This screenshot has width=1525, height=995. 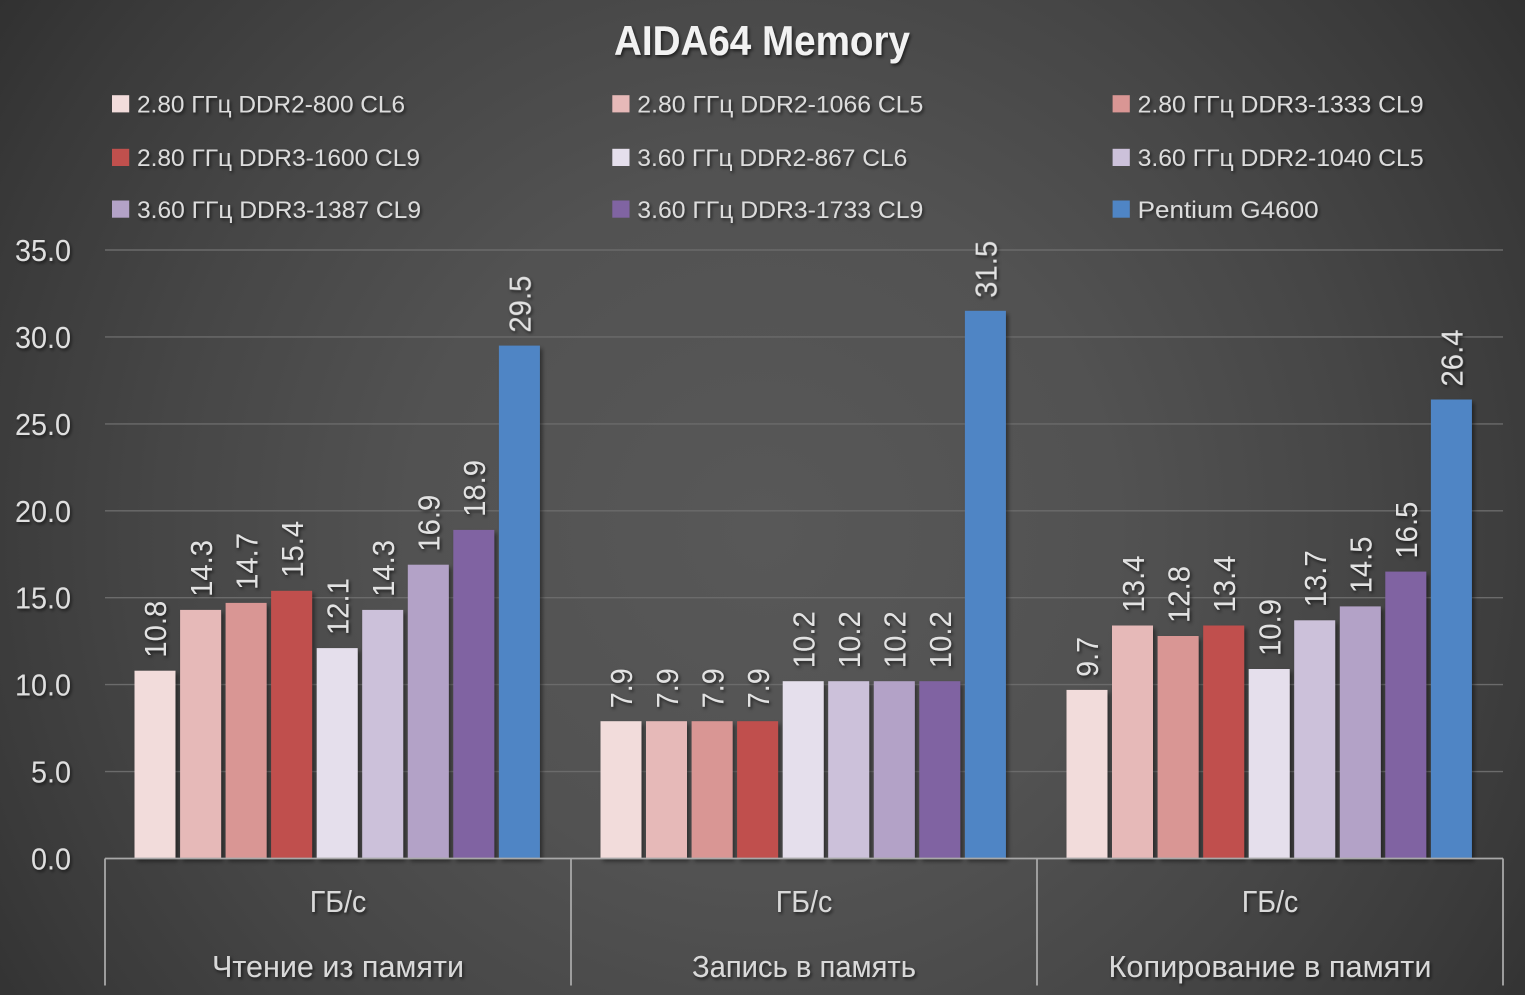 What do you see at coordinates (43, 250) in the screenshot?
I see `svg-text: 35.0` at bounding box center [43, 250].